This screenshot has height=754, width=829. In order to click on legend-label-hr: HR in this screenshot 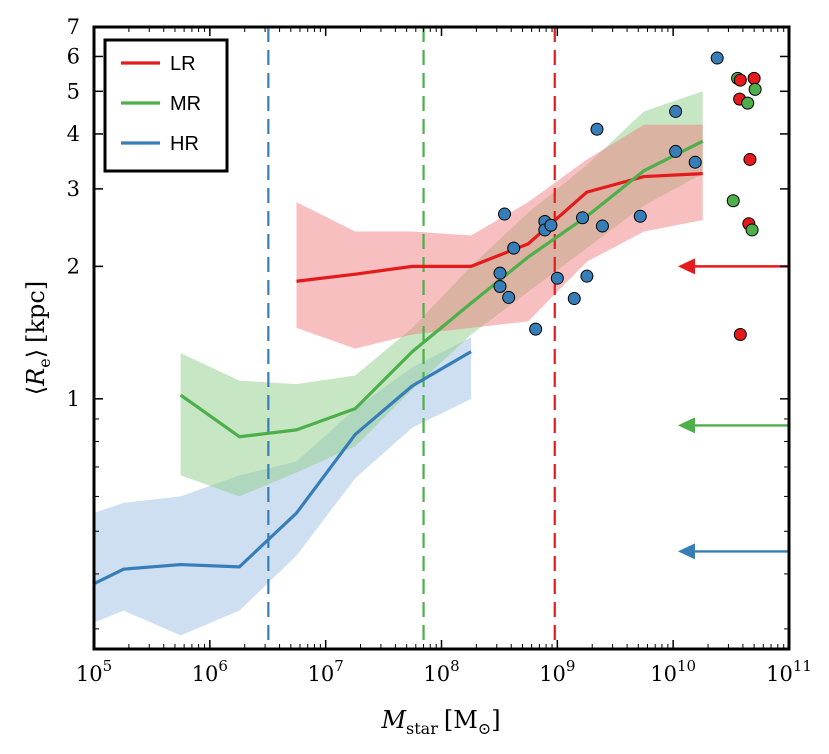, I will do `click(184, 144)`.